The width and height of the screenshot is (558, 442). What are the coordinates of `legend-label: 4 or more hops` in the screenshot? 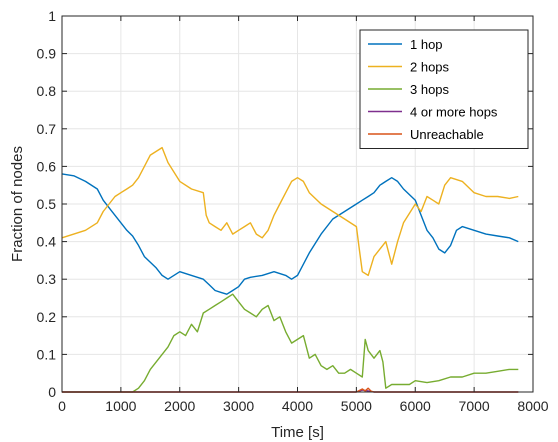 It's located at (454, 112).